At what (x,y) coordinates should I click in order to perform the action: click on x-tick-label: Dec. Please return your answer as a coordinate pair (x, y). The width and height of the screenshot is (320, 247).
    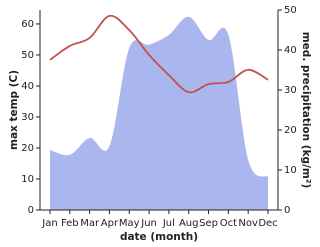
    Looking at the image, I should click on (267, 223).